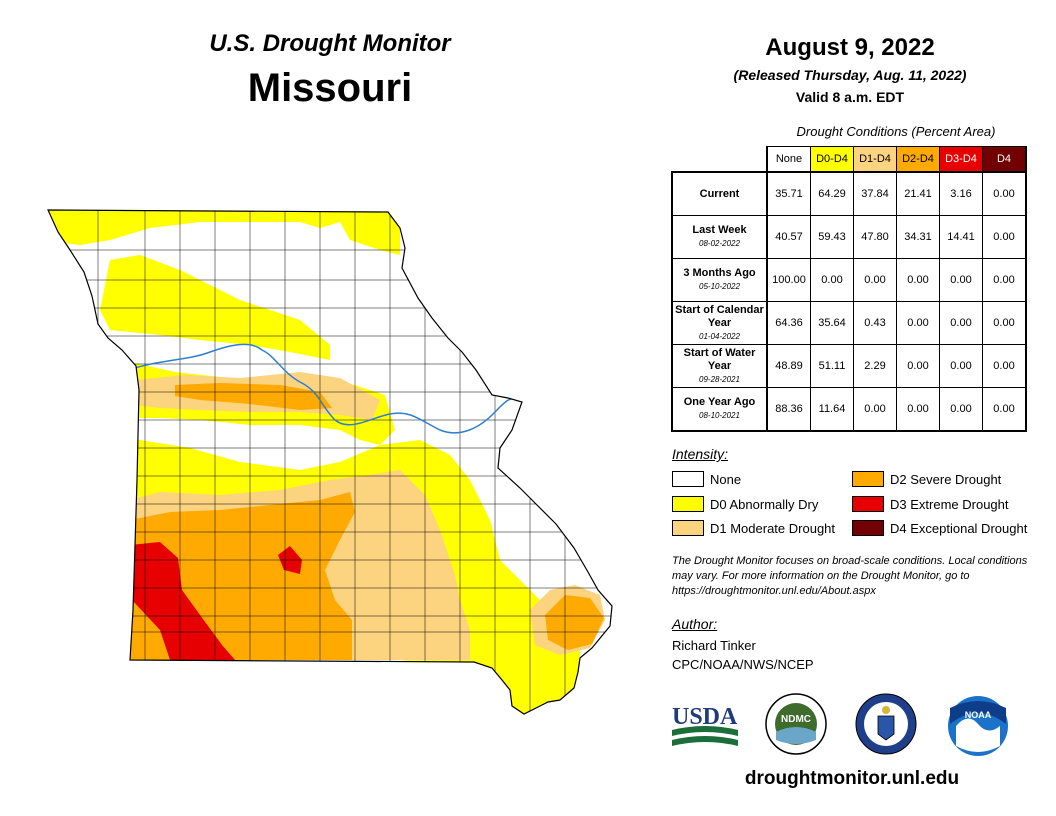  Describe the element at coordinates (788, 366) in the screenshot. I see `table-cell: 48.89` at that location.